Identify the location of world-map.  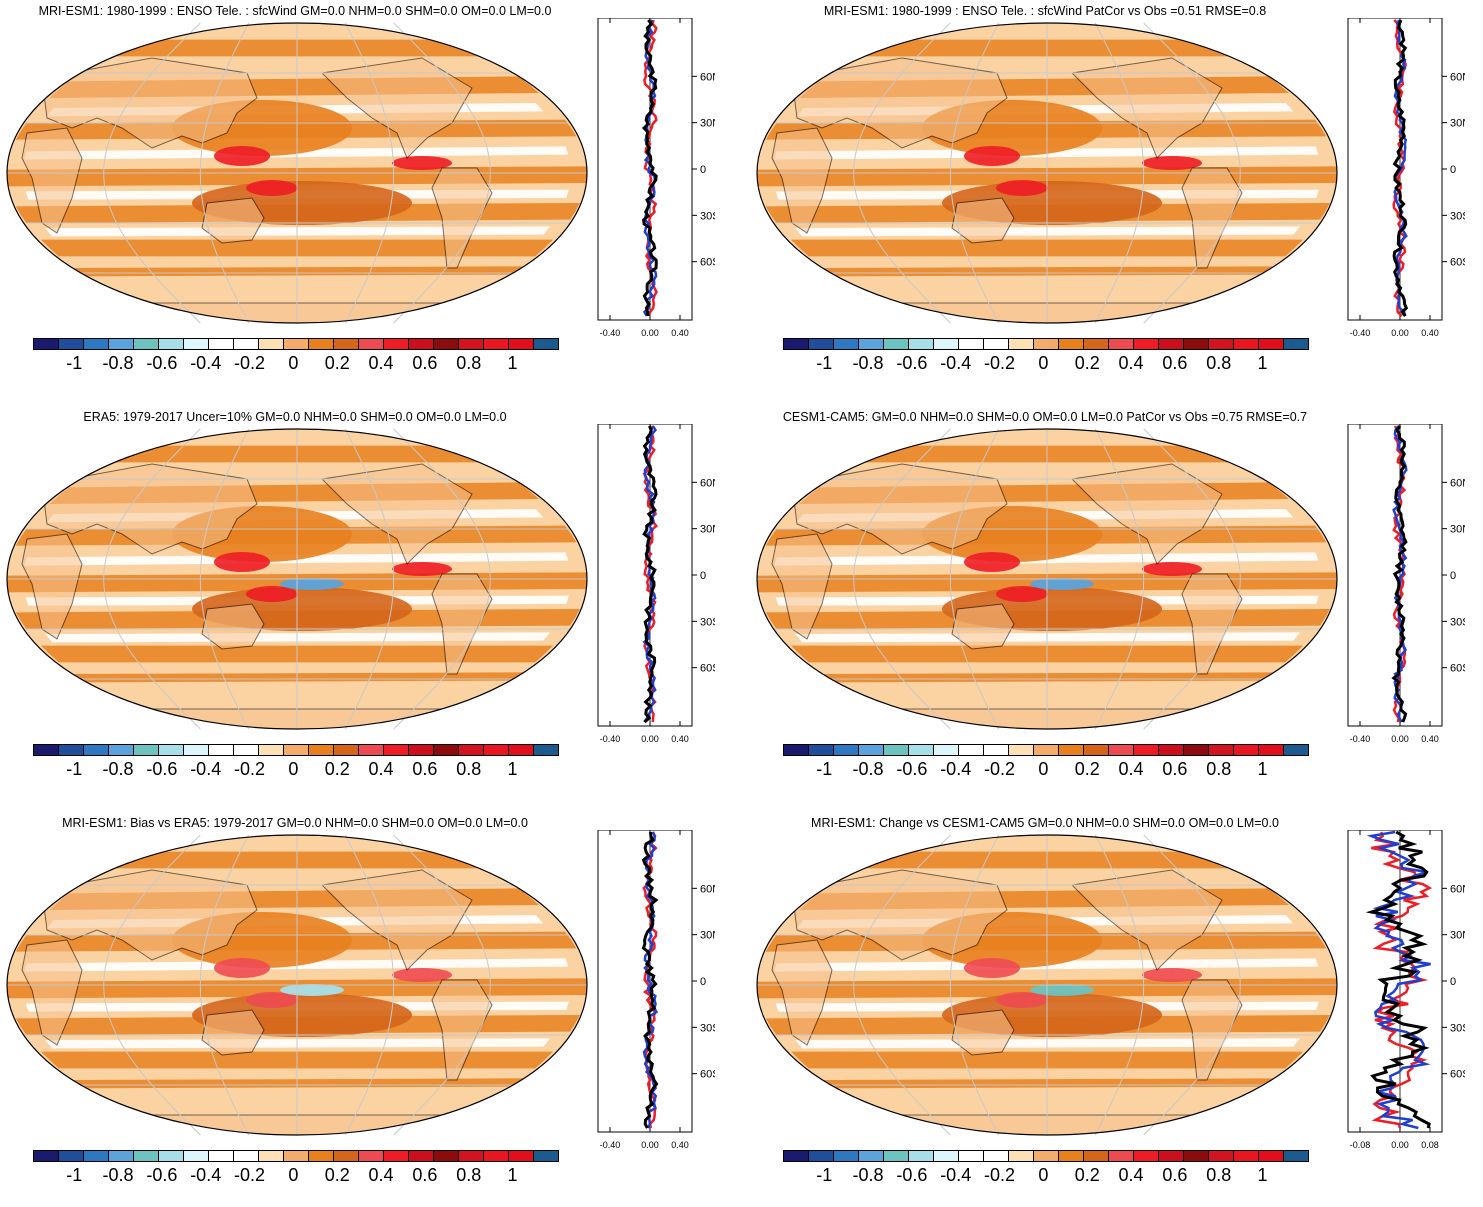
(297, 579).